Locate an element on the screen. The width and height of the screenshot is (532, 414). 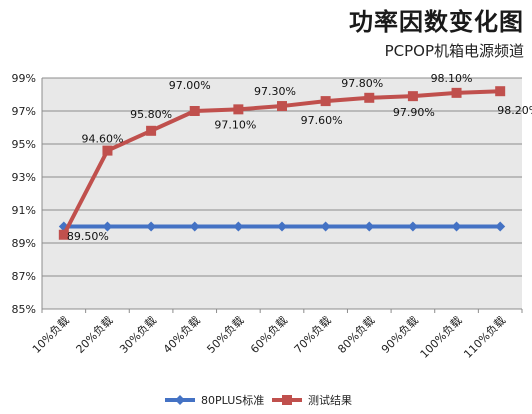
data-label: 94.60% is located at coordinates (102, 139).